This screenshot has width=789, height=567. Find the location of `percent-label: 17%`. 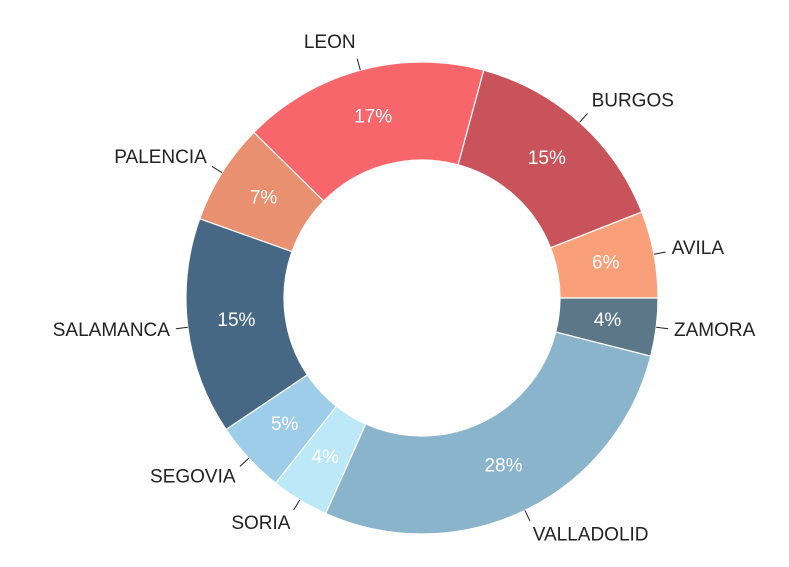

percent-label: 17% is located at coordinates (373, 117).